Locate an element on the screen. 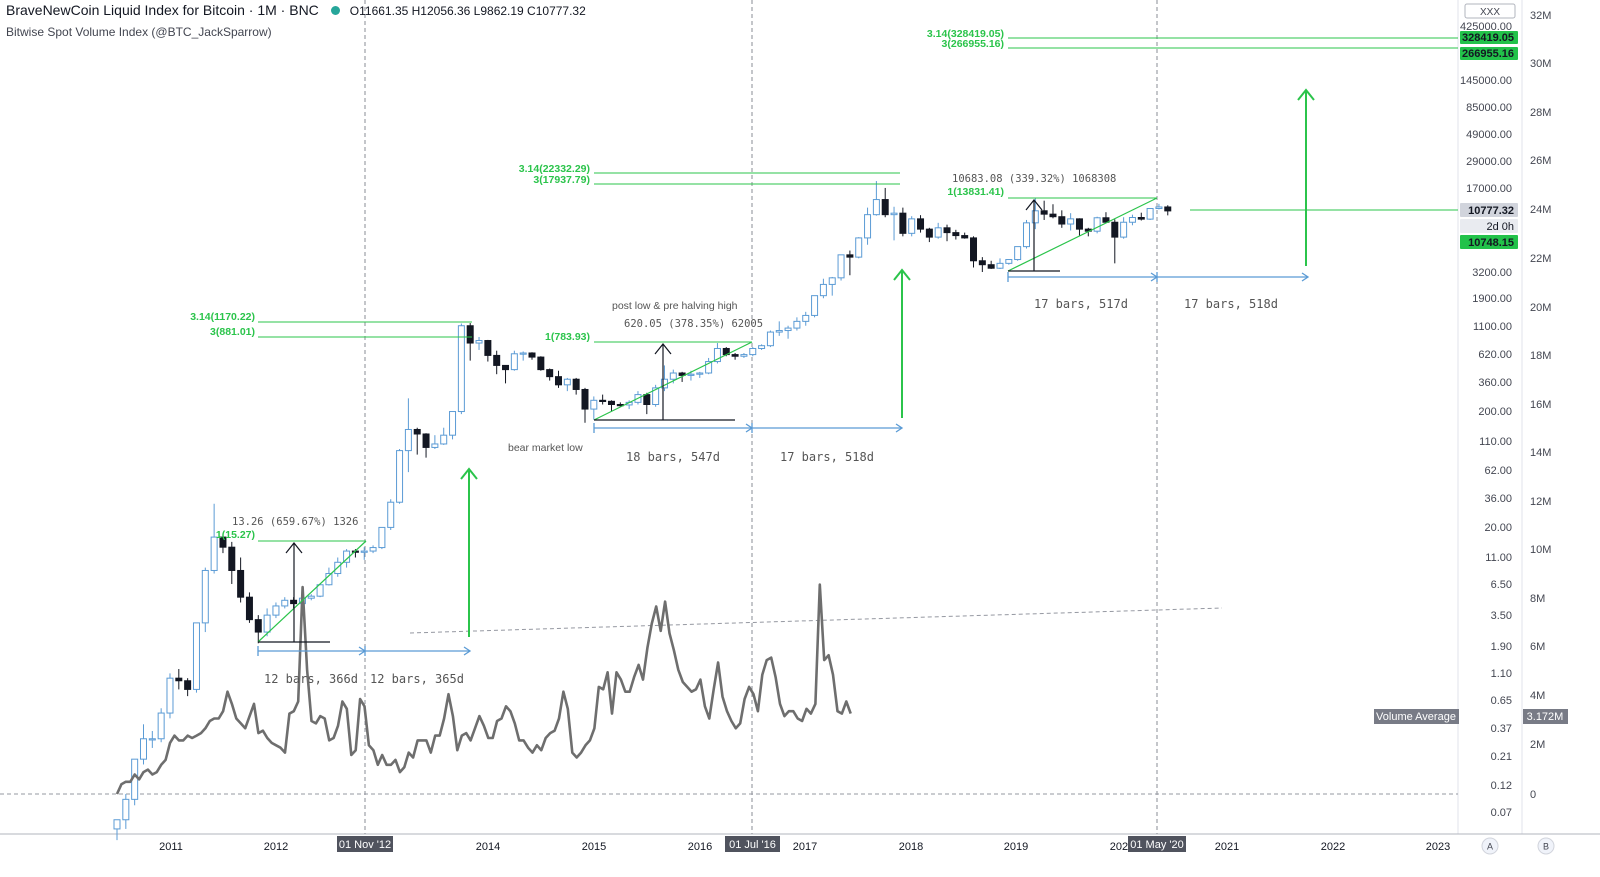  range6-arrow-head is located at coordinates (1305, 277).